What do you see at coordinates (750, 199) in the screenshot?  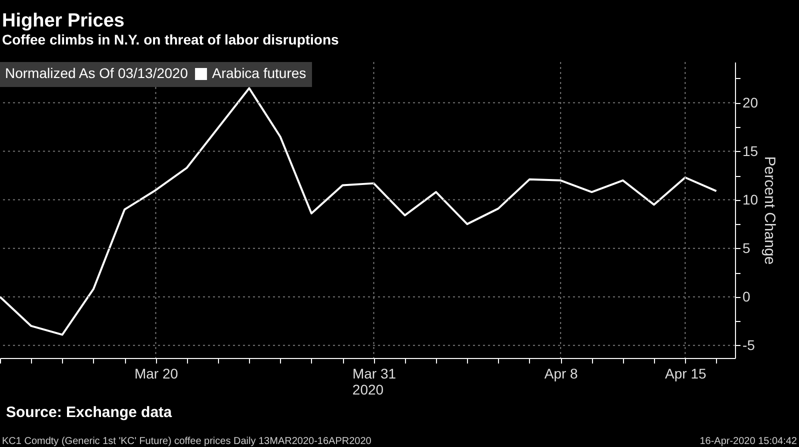 I see `y-tick-label: 10` at bounding box center [750, 199].